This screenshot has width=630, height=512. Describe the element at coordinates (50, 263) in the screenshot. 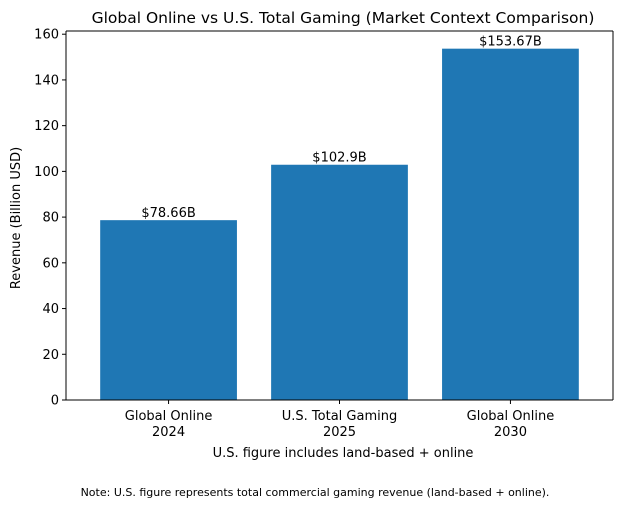

I see `y-tick-label: 60` at that location.